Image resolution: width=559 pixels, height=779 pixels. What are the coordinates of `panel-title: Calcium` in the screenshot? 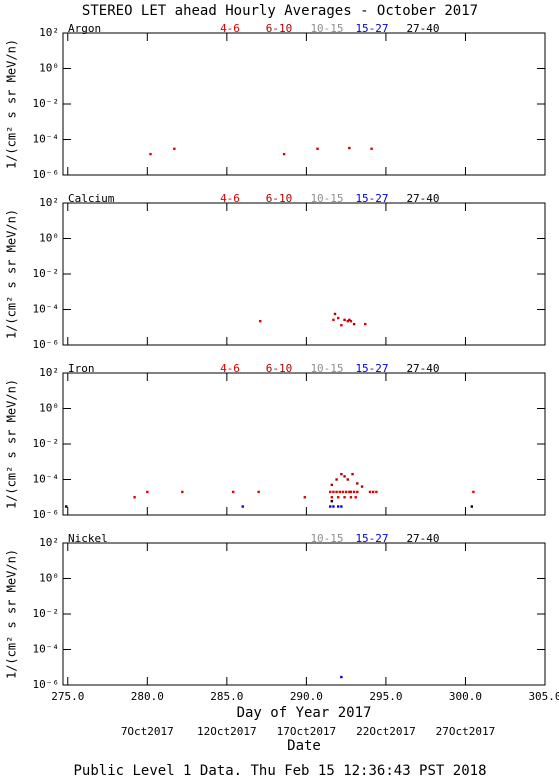 It's located at (91, 198).